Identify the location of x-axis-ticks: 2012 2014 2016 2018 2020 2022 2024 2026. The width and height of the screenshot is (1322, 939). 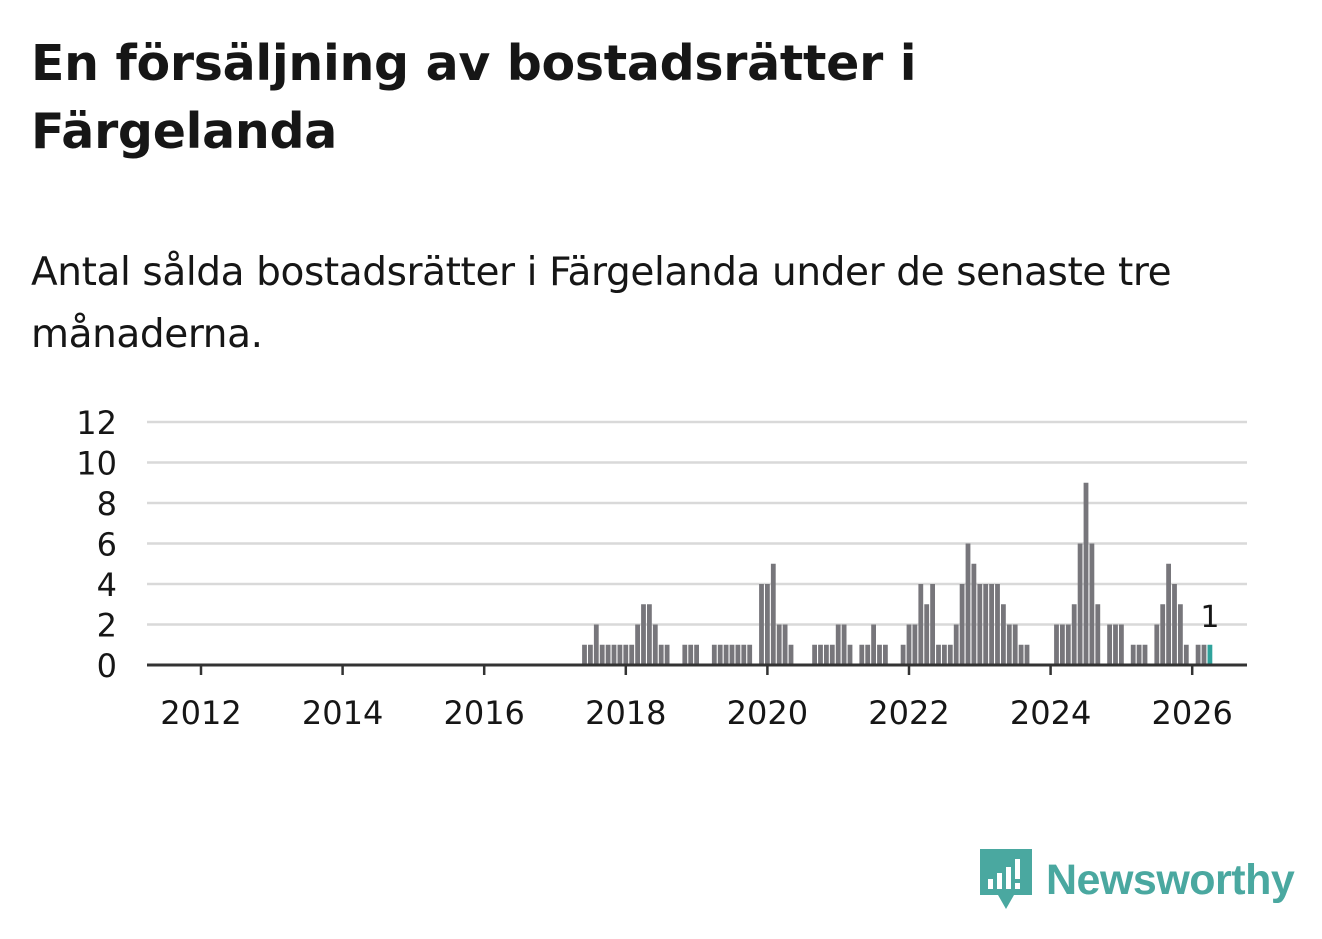
(696, 698).